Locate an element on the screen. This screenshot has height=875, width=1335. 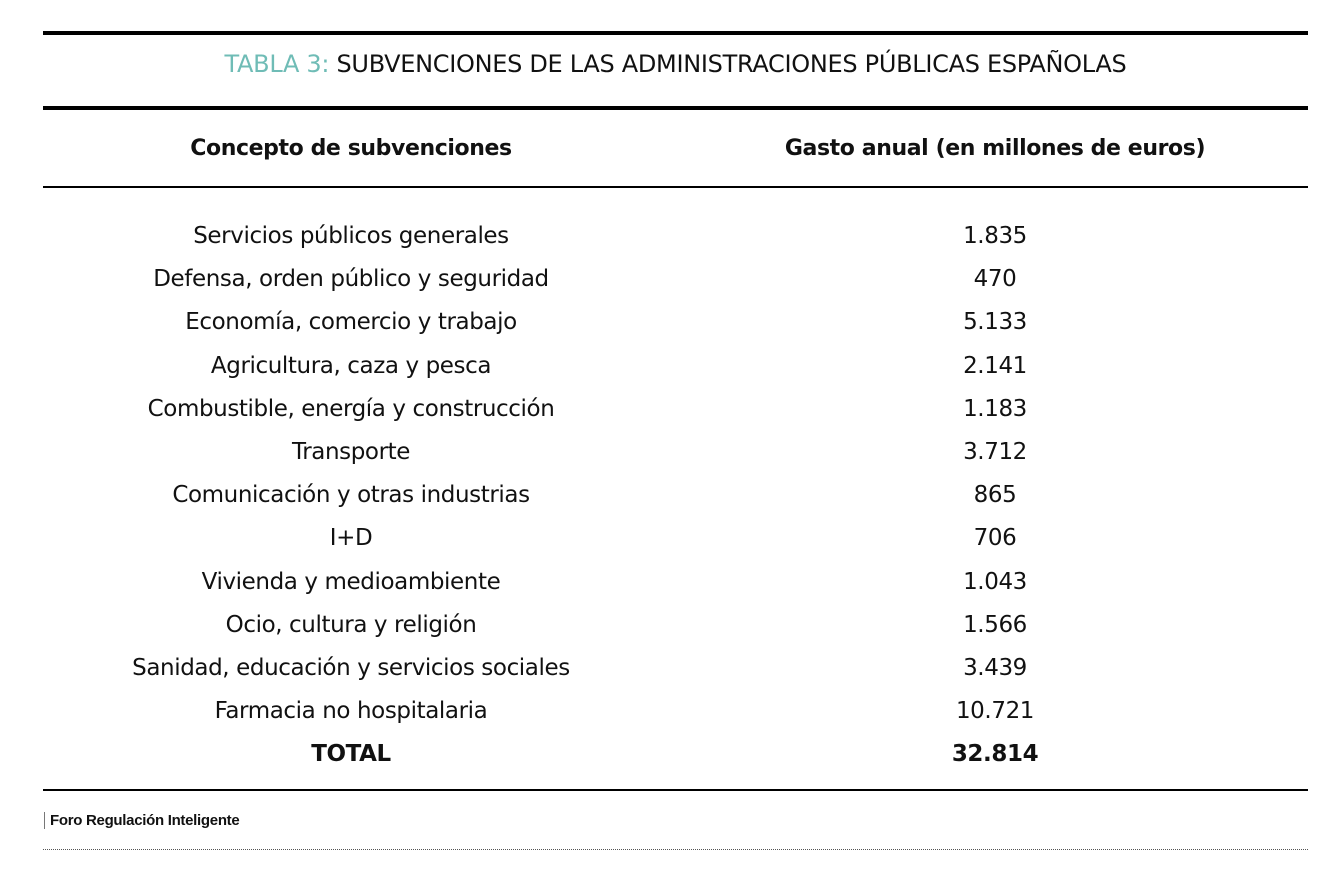
concept-cell: Agricultura, caza y pesca is located at coordinates (351, 365).